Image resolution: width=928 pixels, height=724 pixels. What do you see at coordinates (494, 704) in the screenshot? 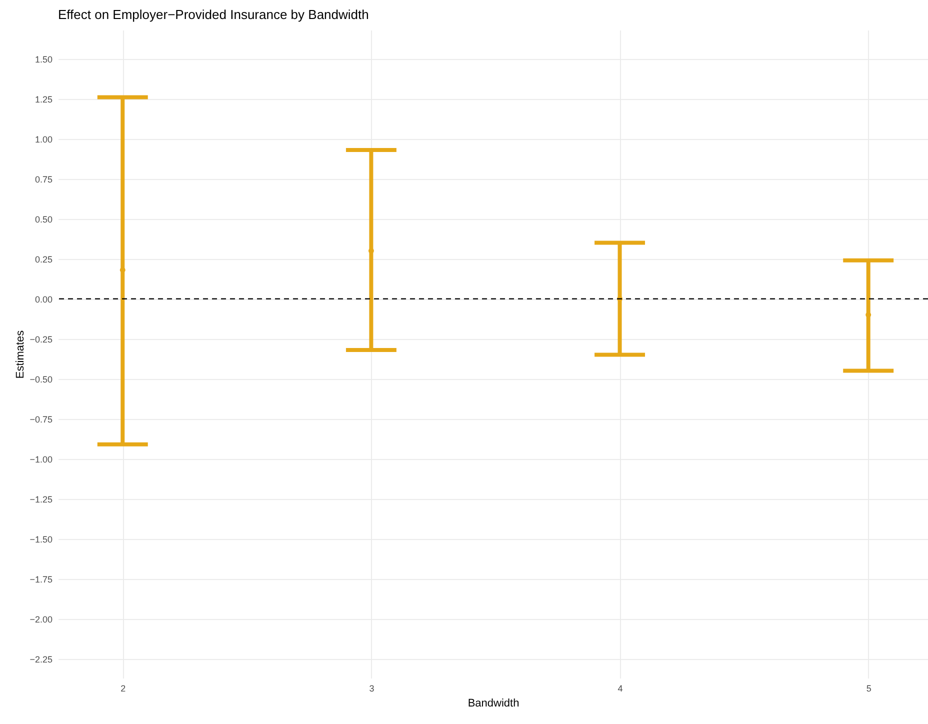
I see `x-axis-title: Bandwidth` at bounding box center [494, 704].